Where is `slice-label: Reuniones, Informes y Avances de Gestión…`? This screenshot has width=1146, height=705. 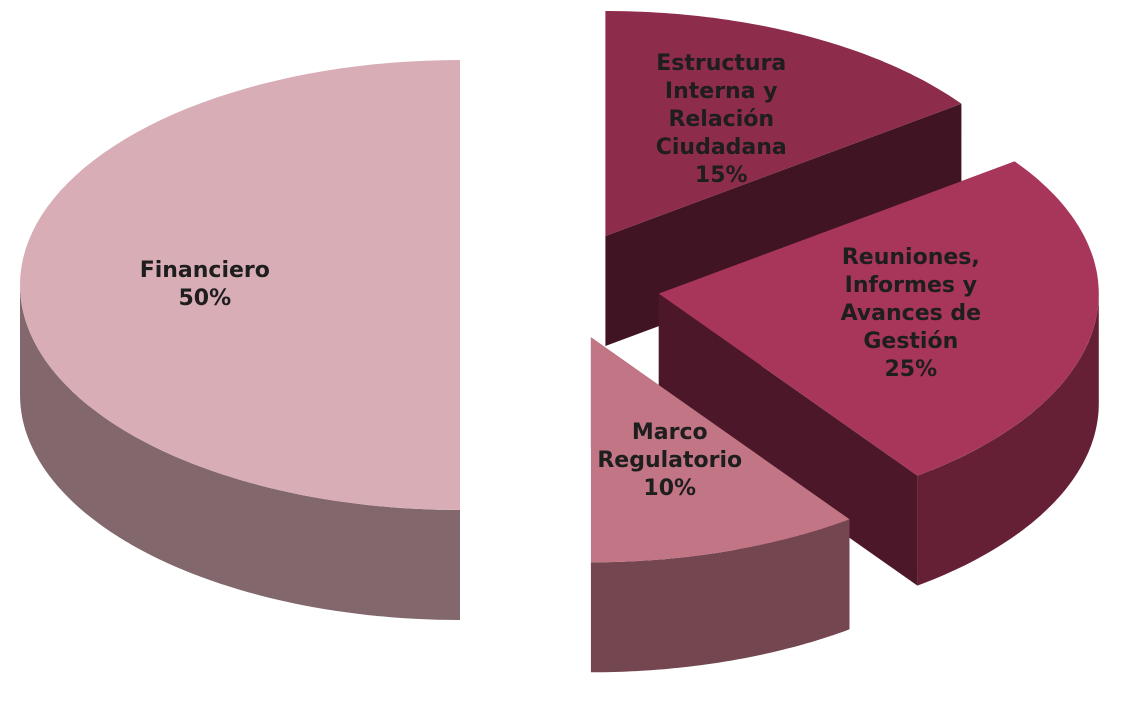 slice-label: Reuniones, Informes y Avances de Gestión… is located at coordinates (911, 314).